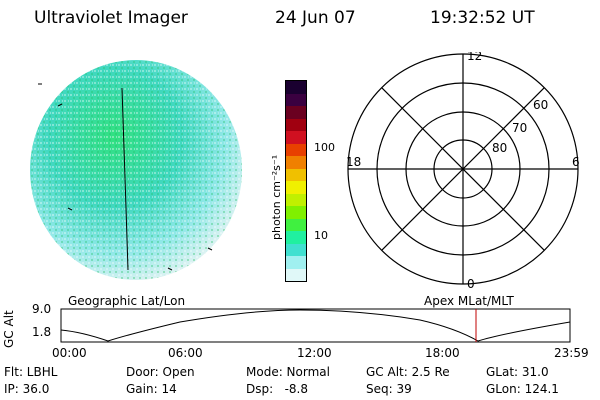  I want to click on altitude-curve, so click(315, 325).